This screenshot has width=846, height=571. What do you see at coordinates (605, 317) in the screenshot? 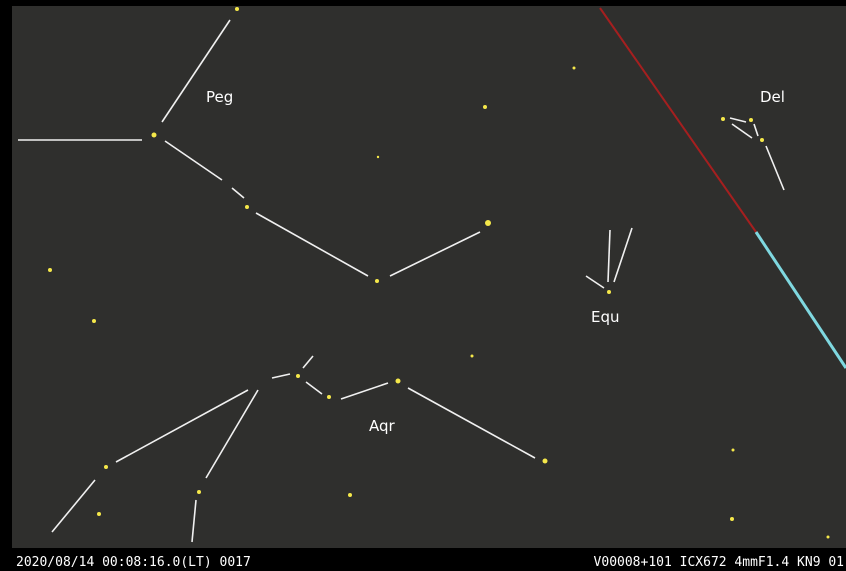
I see `constellation-label: Equ` at bounding box center [605, 317].